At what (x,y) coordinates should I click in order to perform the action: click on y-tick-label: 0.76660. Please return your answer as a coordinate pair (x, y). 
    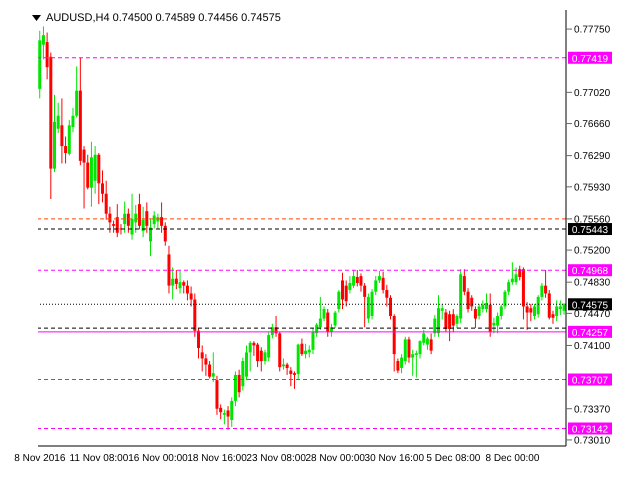
    Looking at the image, I should click on (592, 124).